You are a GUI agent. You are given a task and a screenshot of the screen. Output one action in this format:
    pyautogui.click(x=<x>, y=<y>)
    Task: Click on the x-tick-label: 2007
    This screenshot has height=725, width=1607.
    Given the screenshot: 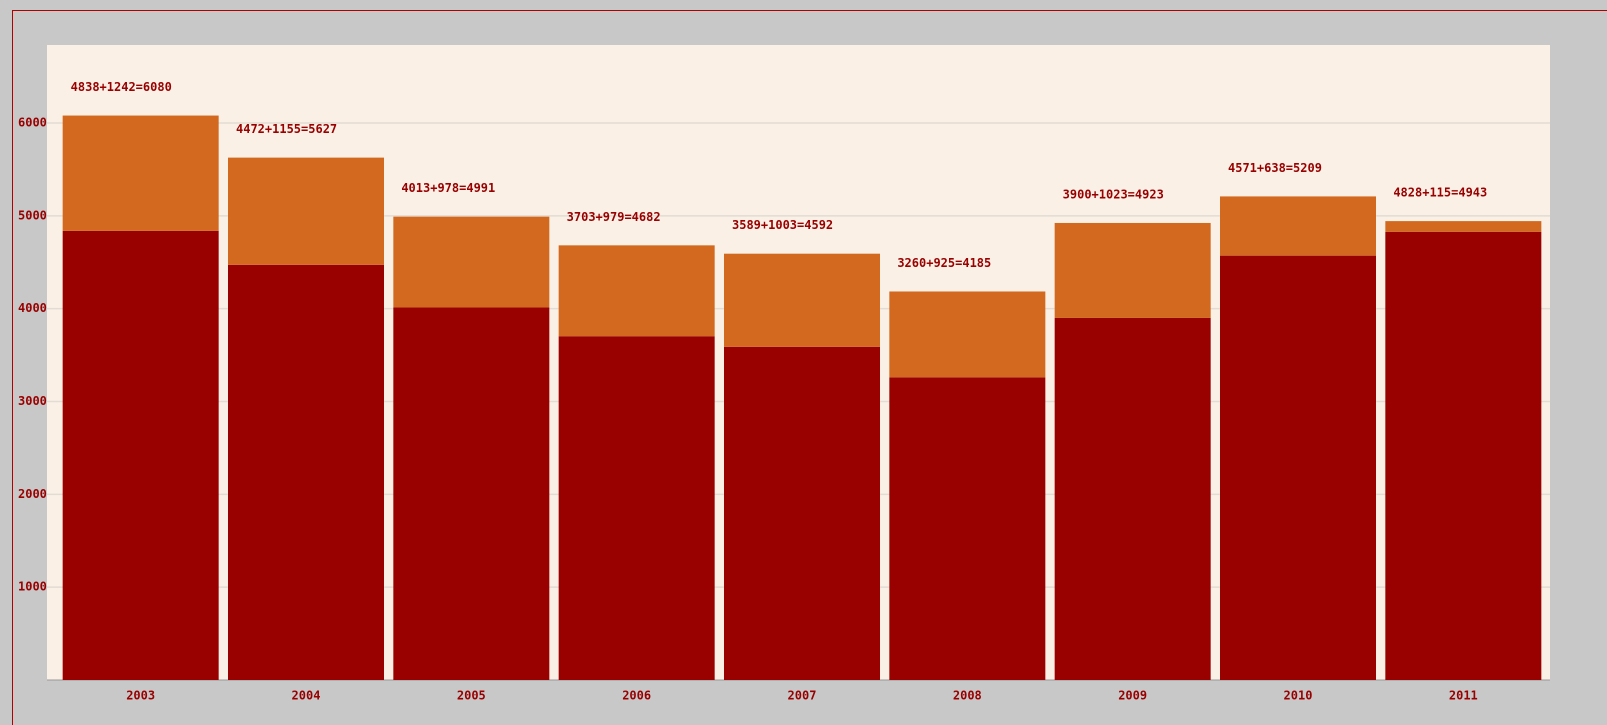 What is the action you would take?
    pyautogui.click(x=802, y=696)
    